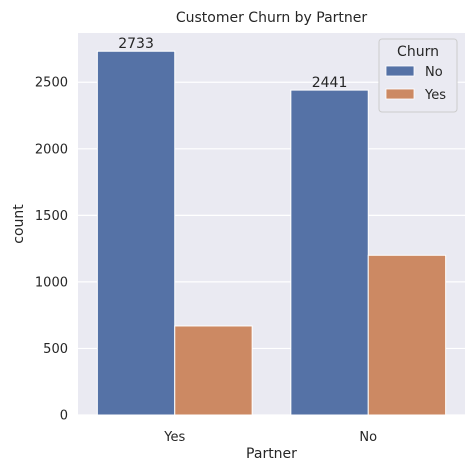  I want to click on x-tick-label: Yes, so click(174, 437).